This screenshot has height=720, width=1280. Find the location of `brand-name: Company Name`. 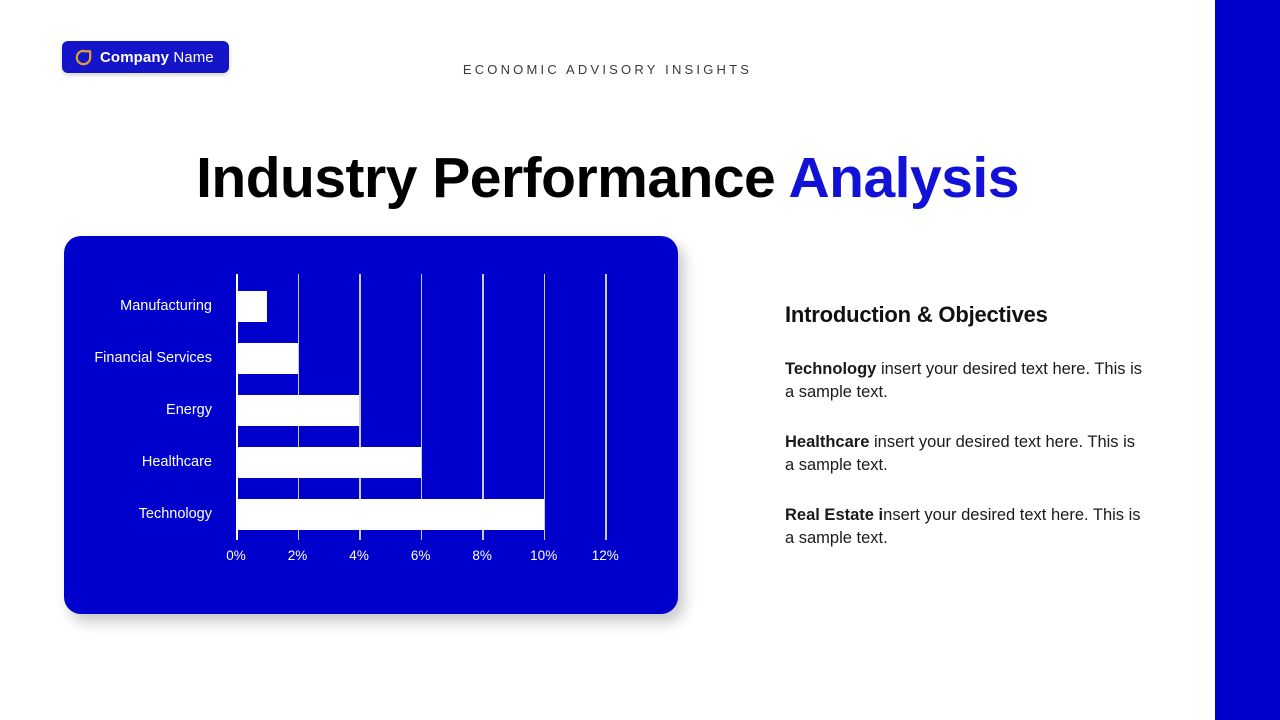

brand-name: Company Name is located at coordinates (157, 57).